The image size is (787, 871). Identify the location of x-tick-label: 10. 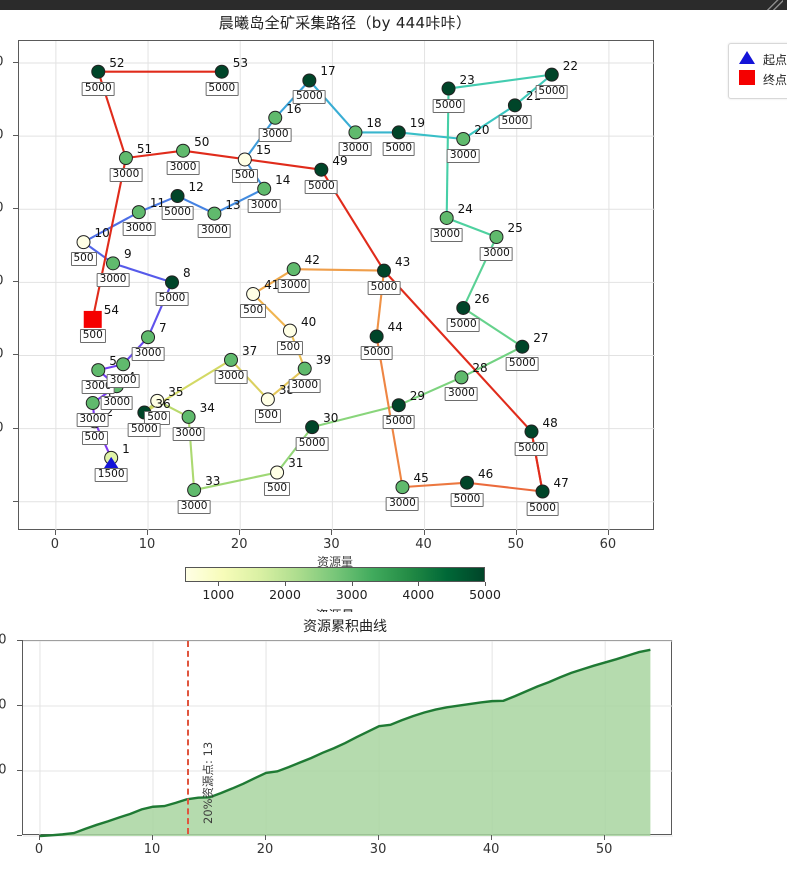
(147, 544).